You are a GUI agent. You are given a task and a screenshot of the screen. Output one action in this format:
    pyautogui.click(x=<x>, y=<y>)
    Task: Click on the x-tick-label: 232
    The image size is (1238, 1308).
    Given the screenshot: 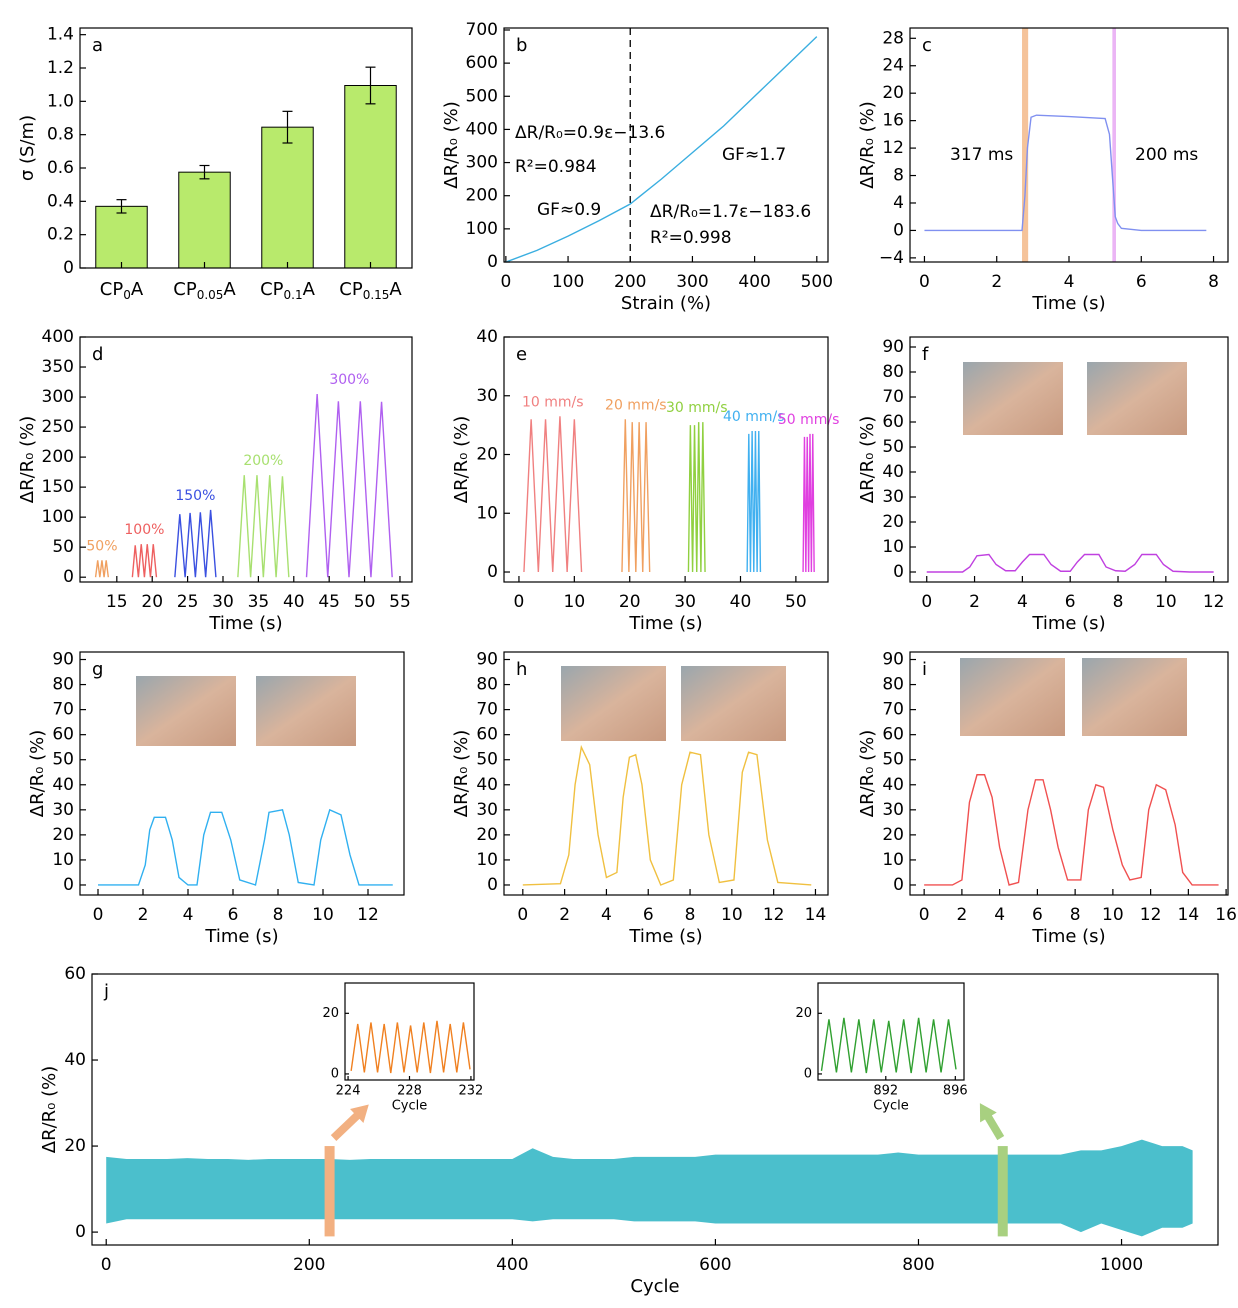 What is the action you would take?
    pyautogui.click(x=471, y=1091)
    